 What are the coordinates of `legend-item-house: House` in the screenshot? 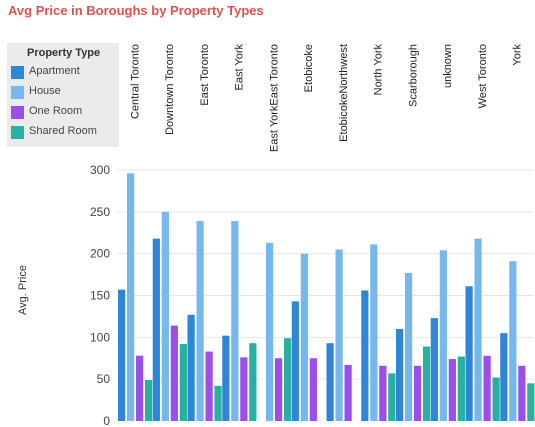 It's located at (65, 92).